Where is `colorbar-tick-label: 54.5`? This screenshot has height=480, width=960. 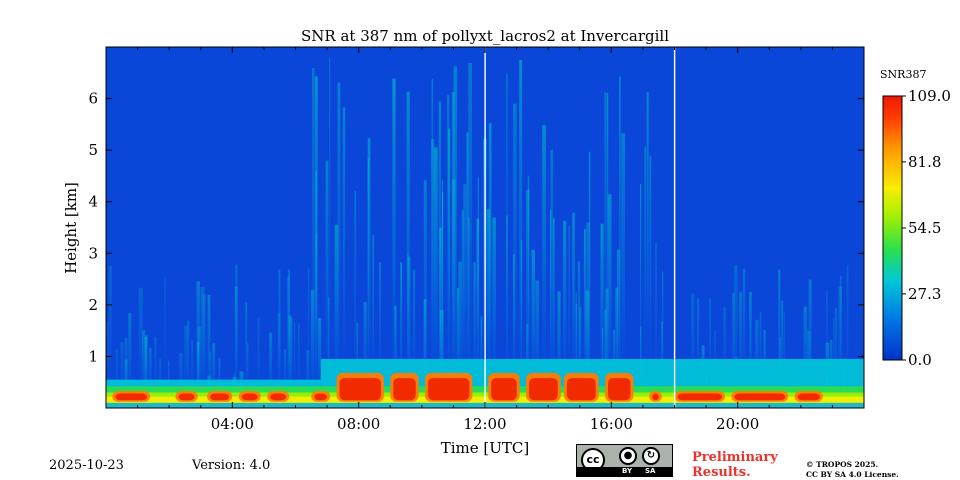
colorbar-tick-label: 54.5 is located at coordinates (924, 228).